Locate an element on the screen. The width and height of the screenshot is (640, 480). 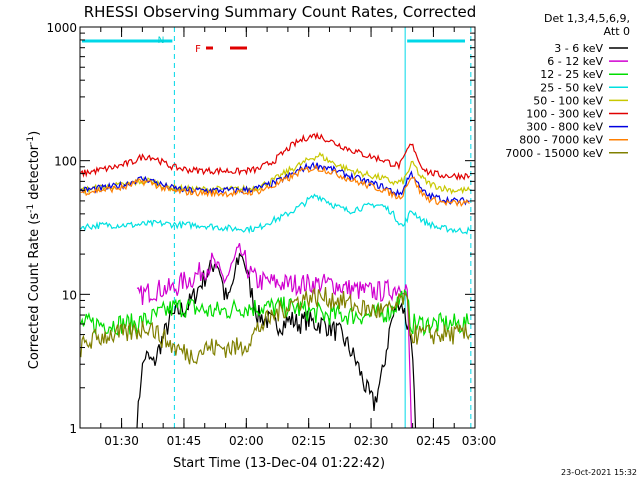
timestamp: 23-Oct-2021 15:32 is located at coordinates (599, 472).